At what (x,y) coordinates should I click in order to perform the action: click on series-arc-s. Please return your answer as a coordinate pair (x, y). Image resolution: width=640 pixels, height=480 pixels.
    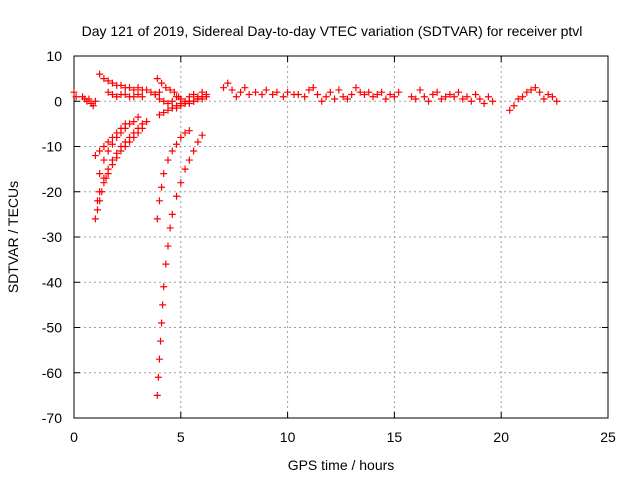
    Looking at the image, I should click on (122, 161).